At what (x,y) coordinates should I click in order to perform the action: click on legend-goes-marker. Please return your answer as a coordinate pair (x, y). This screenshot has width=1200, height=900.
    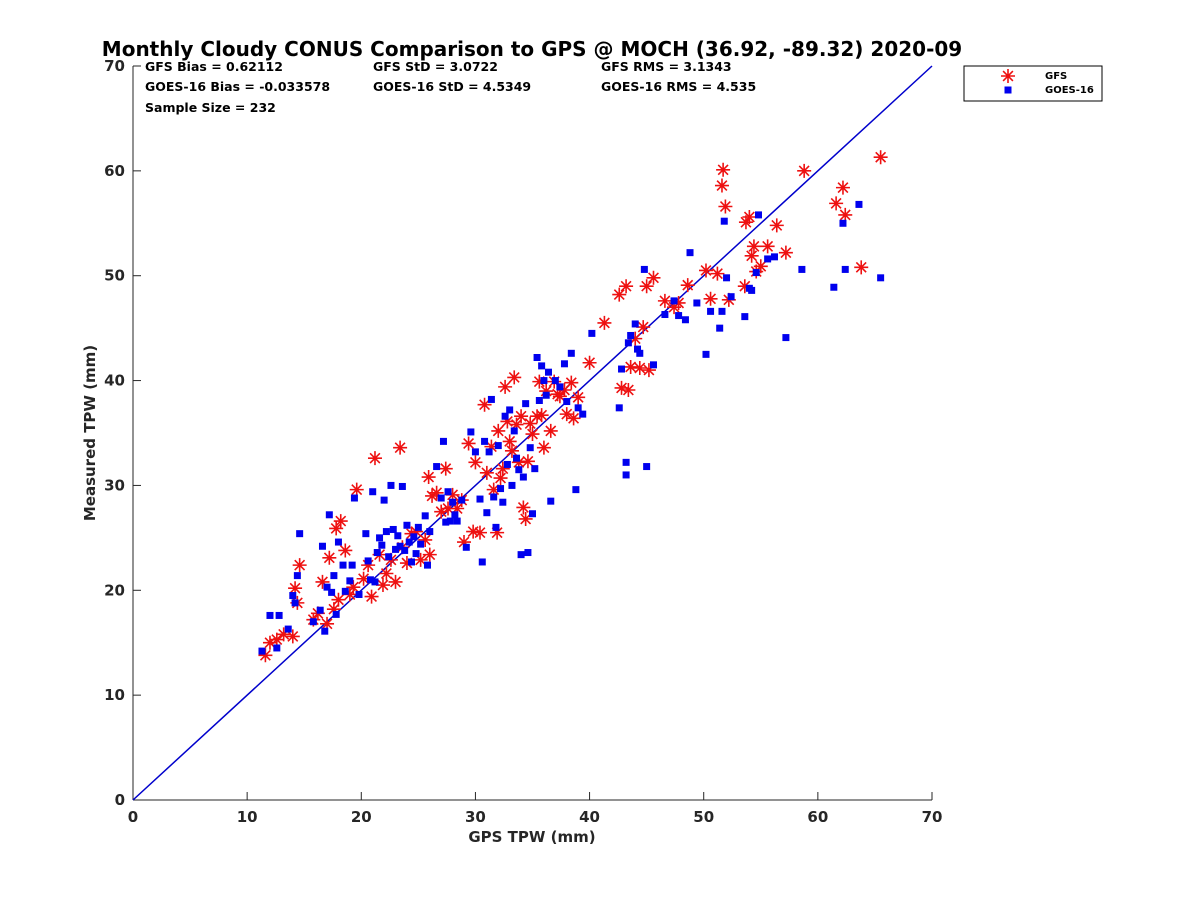
    Looking at the image, I should click on (1008, 90).